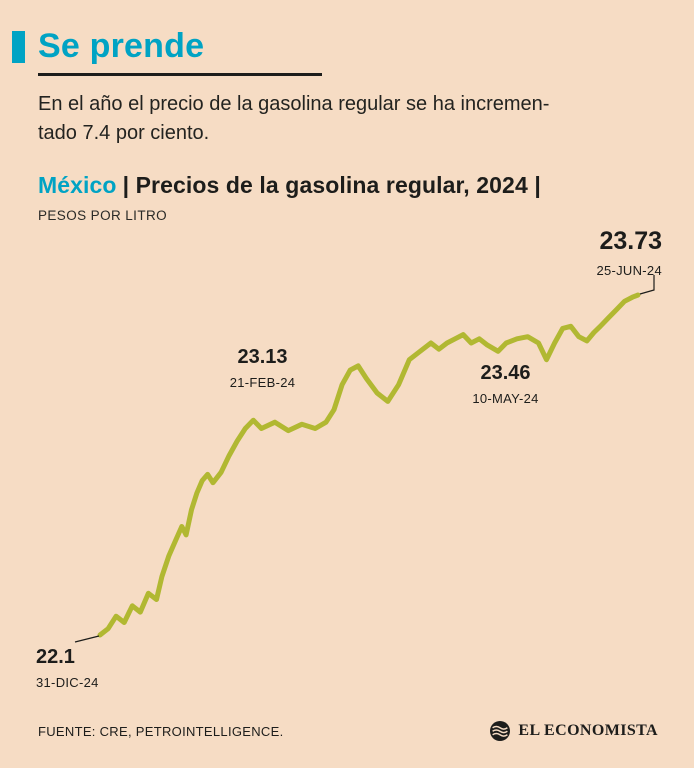 This screenshot has width=694, height=768. Describe the element at coordinates (331, 185) in the screenshot. I see `chart-title-text: | Precios de la gasolina regular, 2024 |` at that location.